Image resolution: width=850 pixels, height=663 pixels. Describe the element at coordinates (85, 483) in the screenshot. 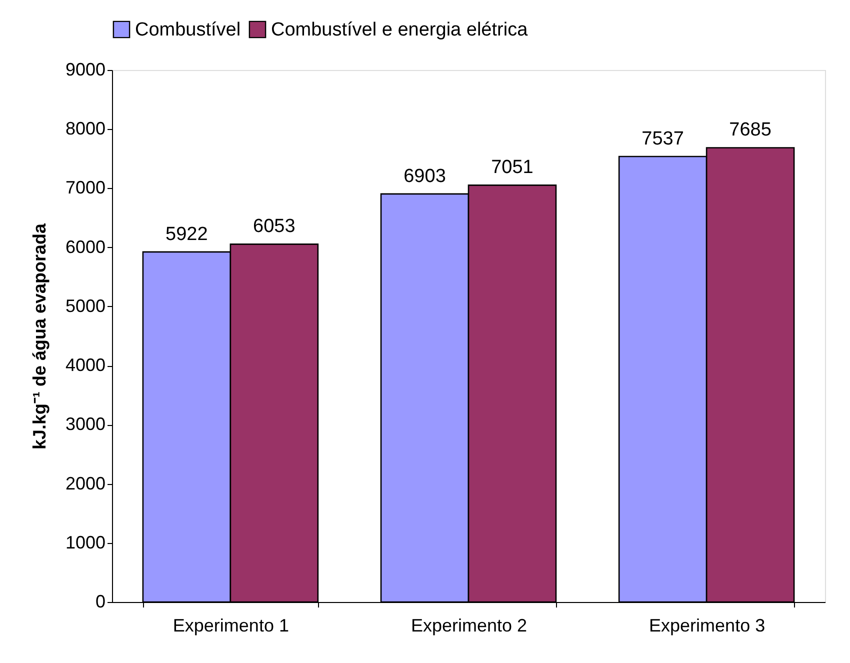

I see `y-tick-label: 2000` at that location.